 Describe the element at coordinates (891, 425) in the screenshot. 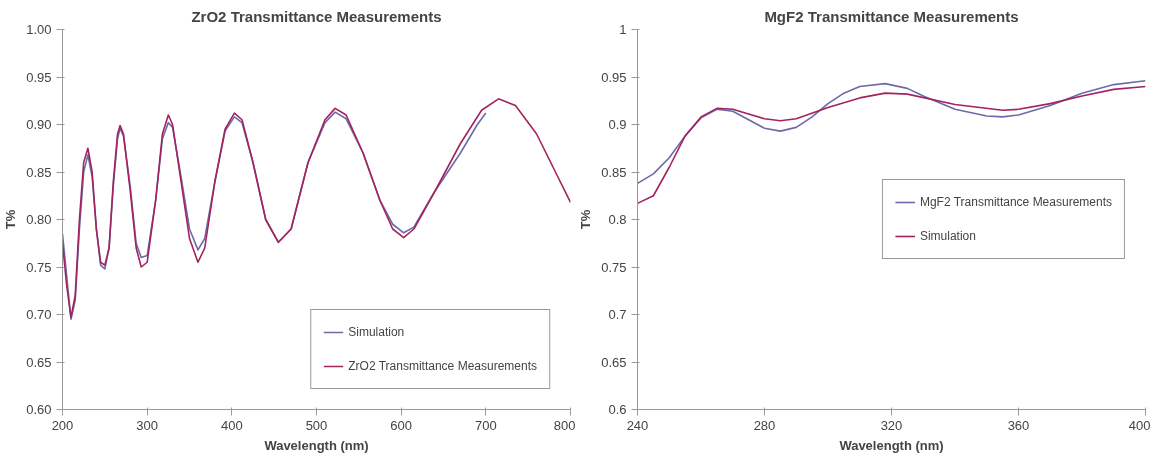

I see `x-tick-label: 320` at that location.